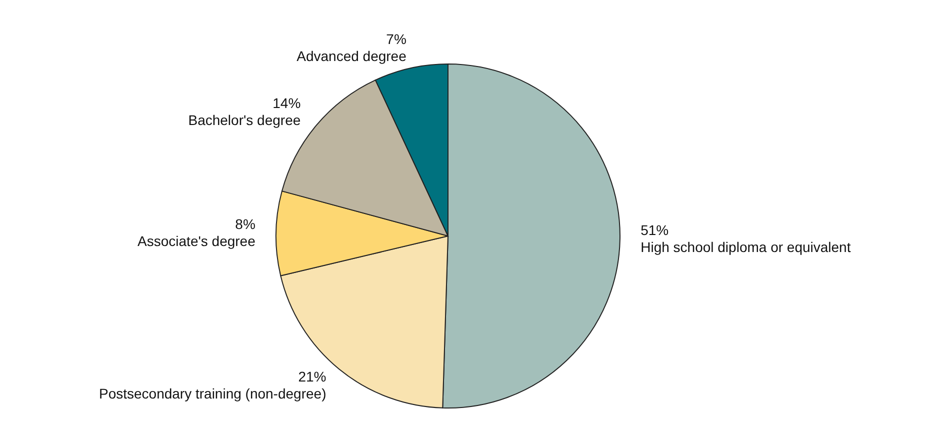 This screenshot has width=935, height=447. What do you see at coordinates (212, 393) in the screenshot?
I see `slice-label: Postsecondary training (non-degree)` at bounding box center [212, 393].